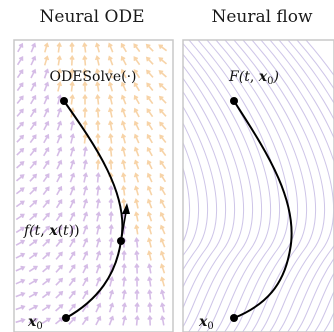 This screenshot has width=334, height=332. What do you see at coordinates (262, 17) in the screenshot?
I see `panel-title-neural-flow: Neural flow` at bounding box center [262, 17].